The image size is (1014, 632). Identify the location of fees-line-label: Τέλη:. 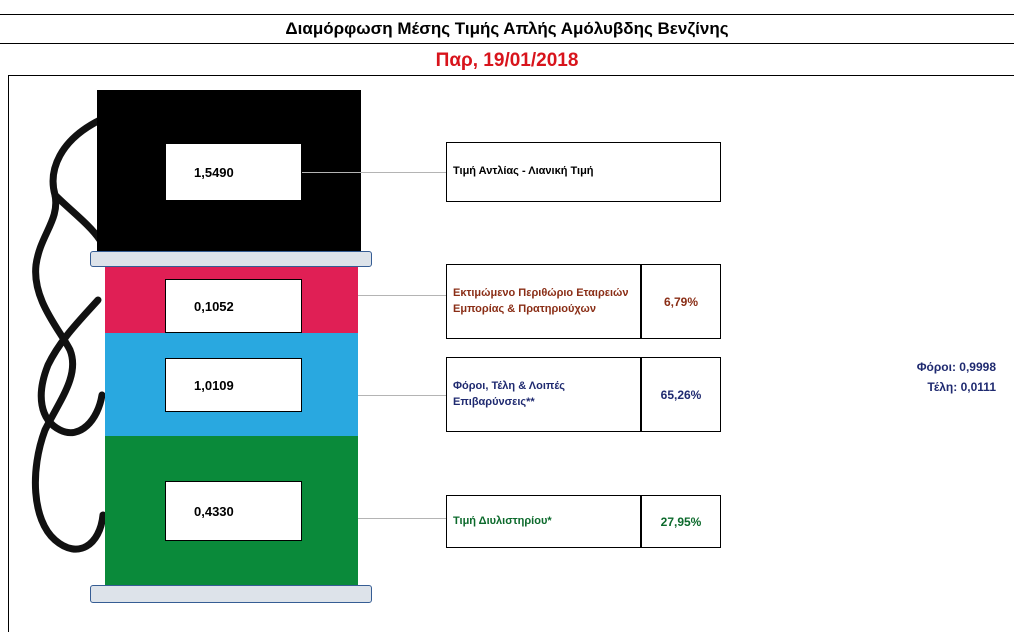
(942, 387).